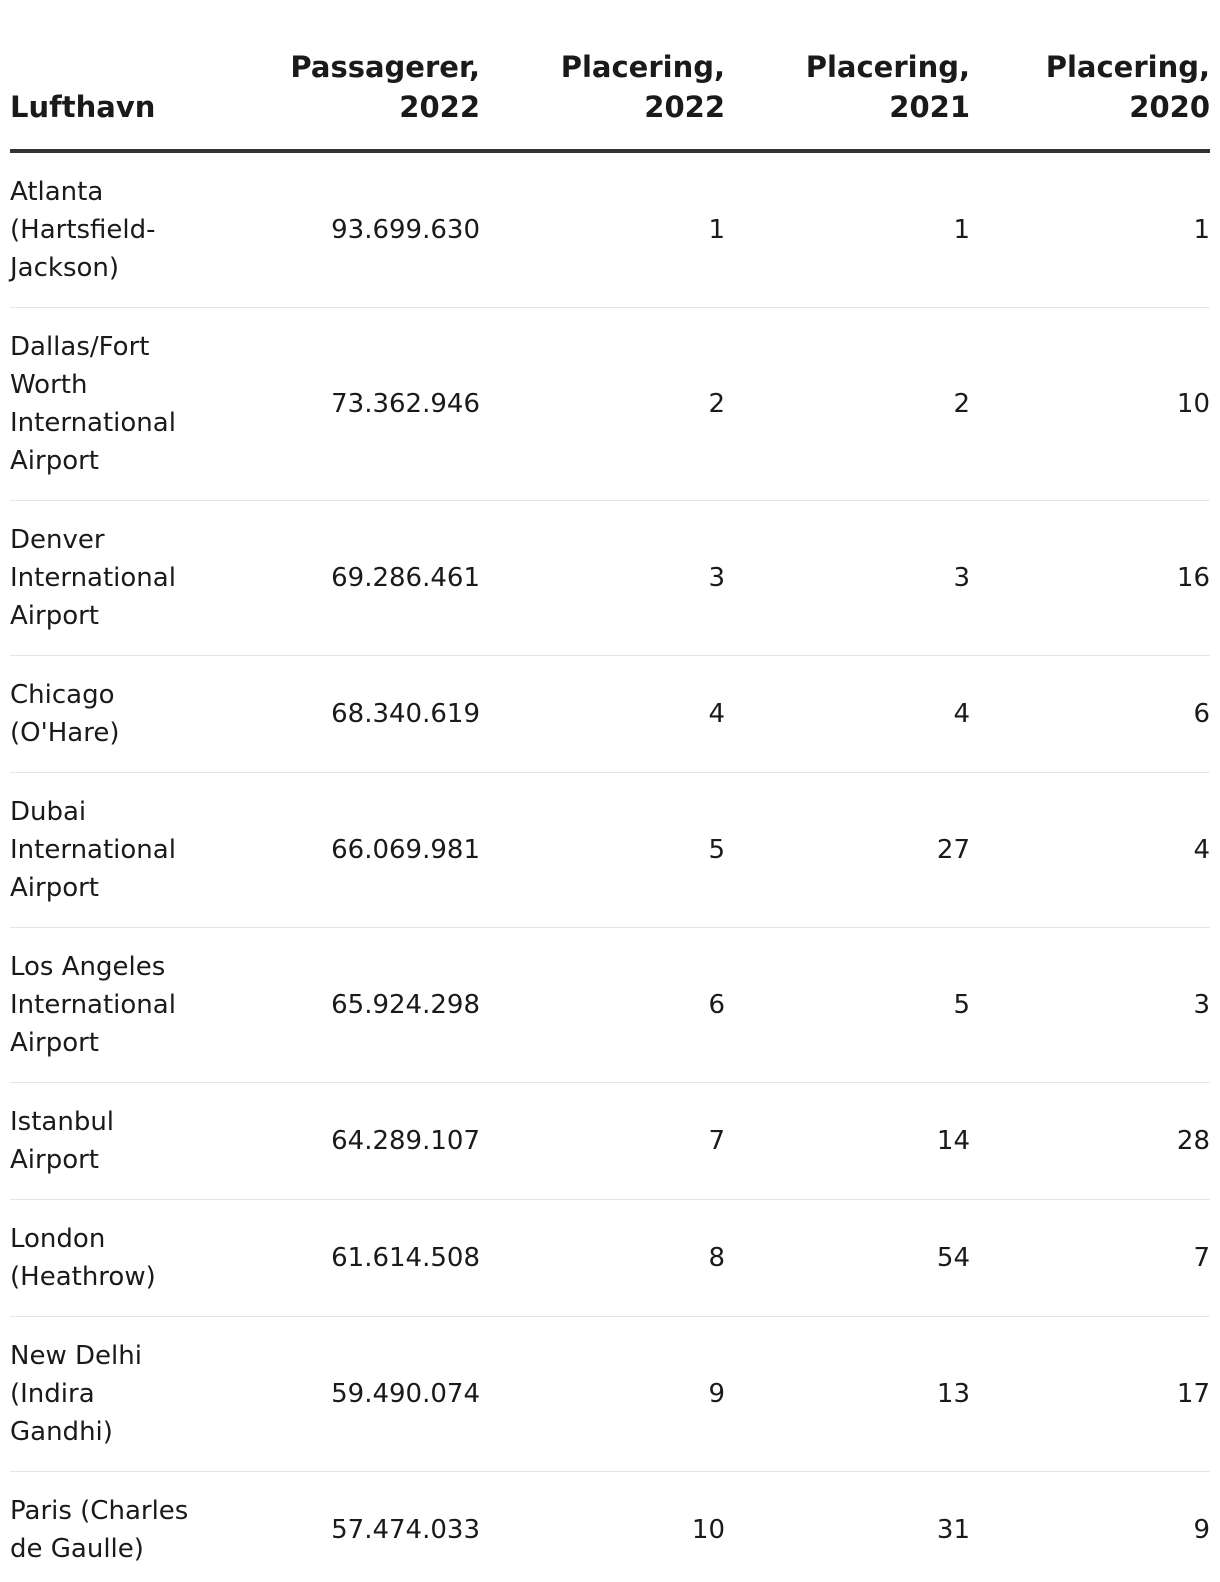 The width and height of the screenshot is (1220, 1582). Describe the element at coordinates (345, 229) in the screenshot. I see `cell-passengers-2022: 93.699.630` at that location.